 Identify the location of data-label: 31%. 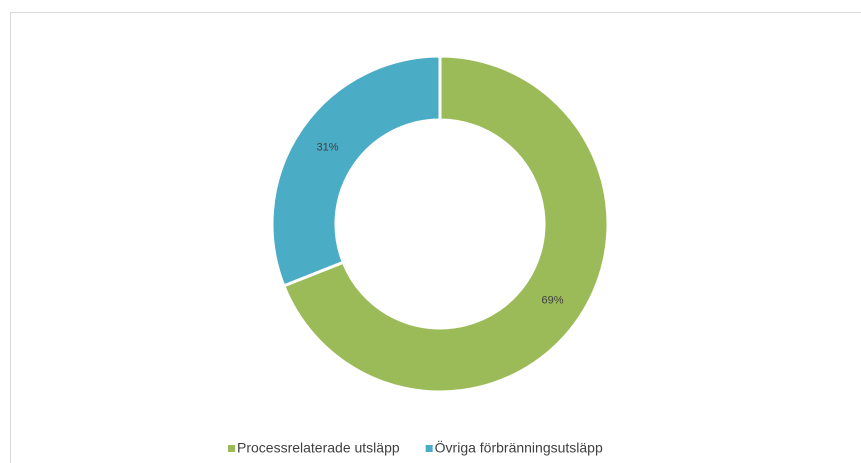
(328, 147).